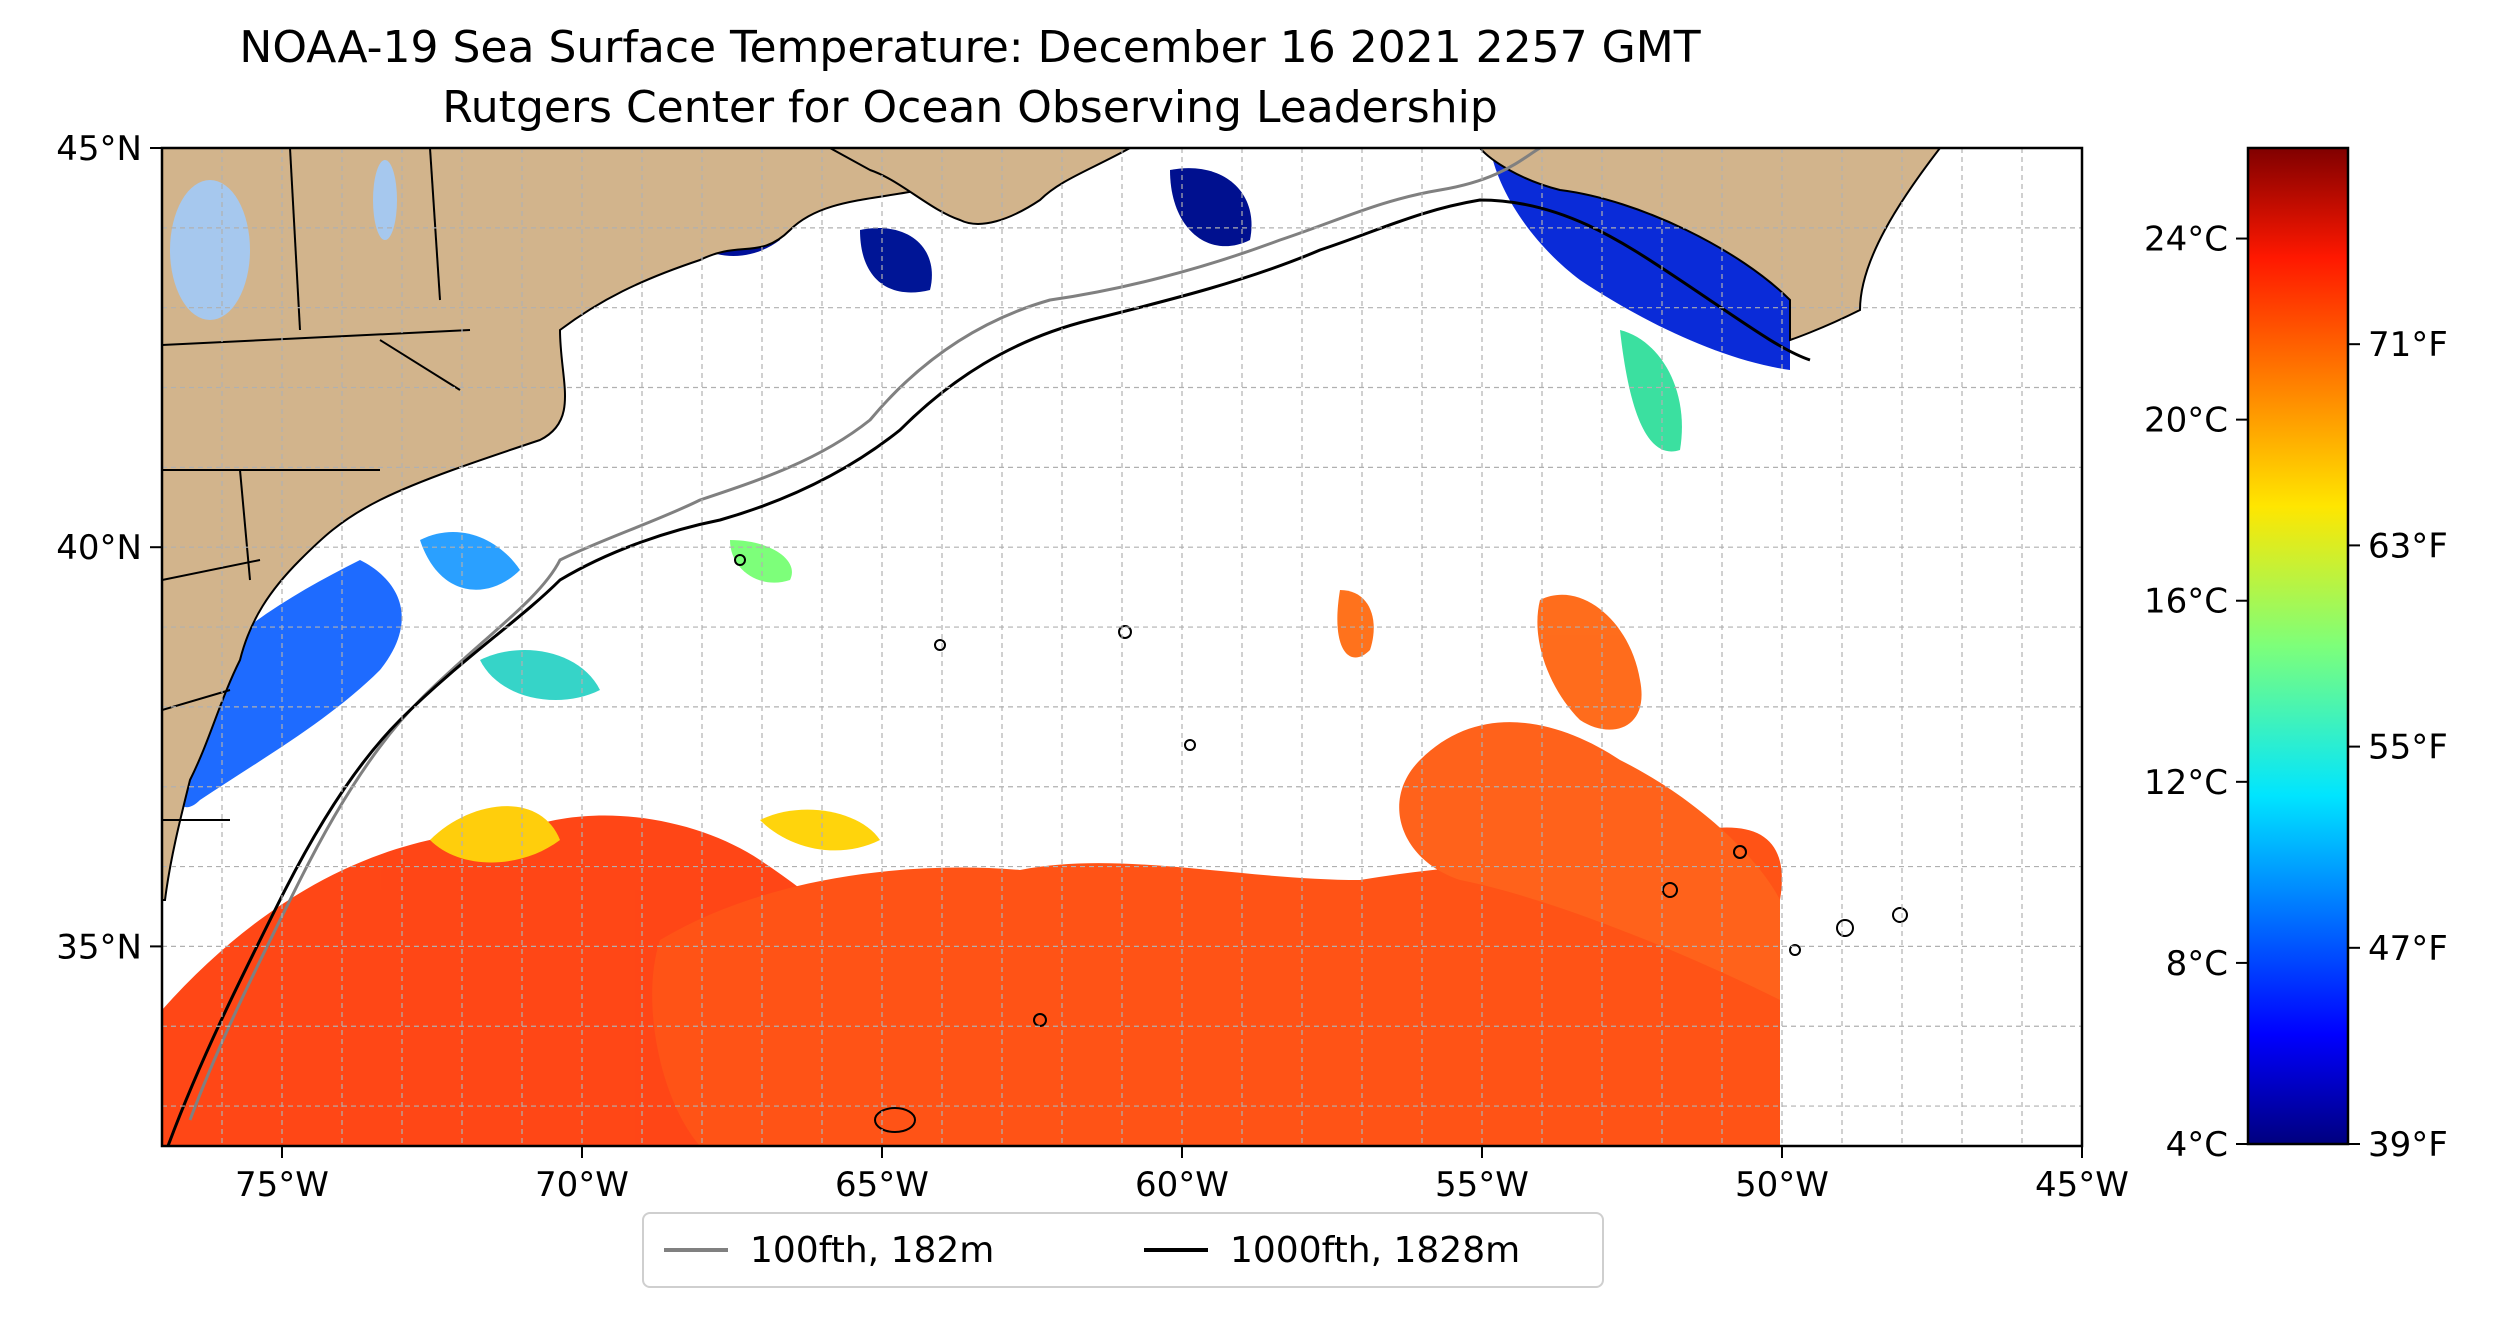  I want to click on lat-tick-label: 40°N, so click(99, 548).